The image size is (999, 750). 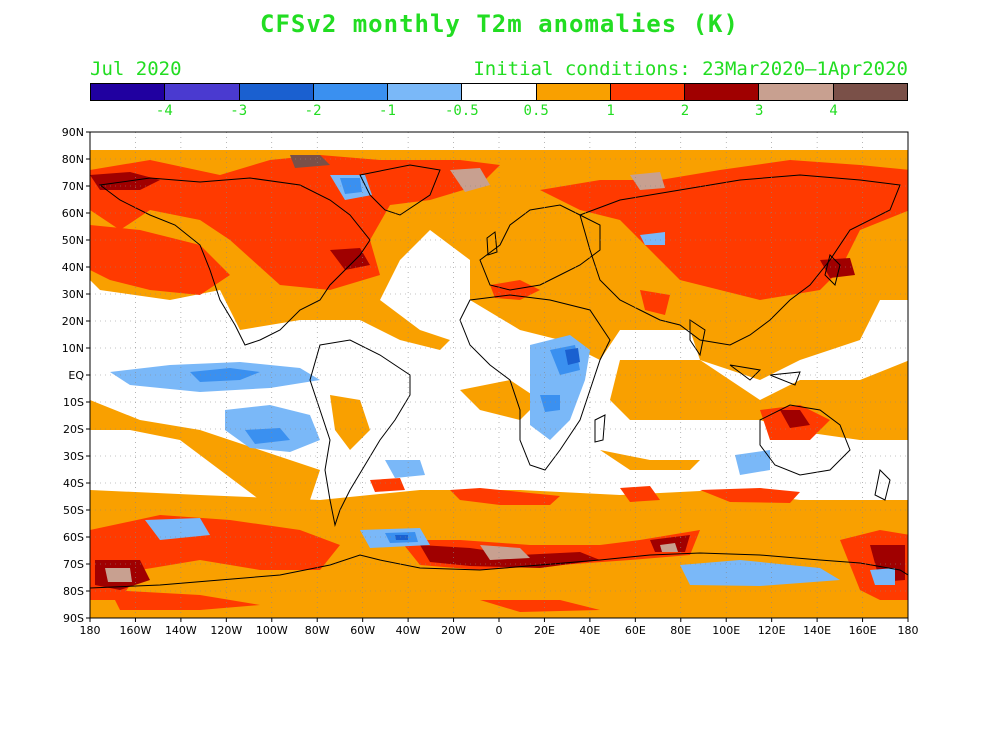 I want to click on lon-label: 160W, so click(x=136, y=630).